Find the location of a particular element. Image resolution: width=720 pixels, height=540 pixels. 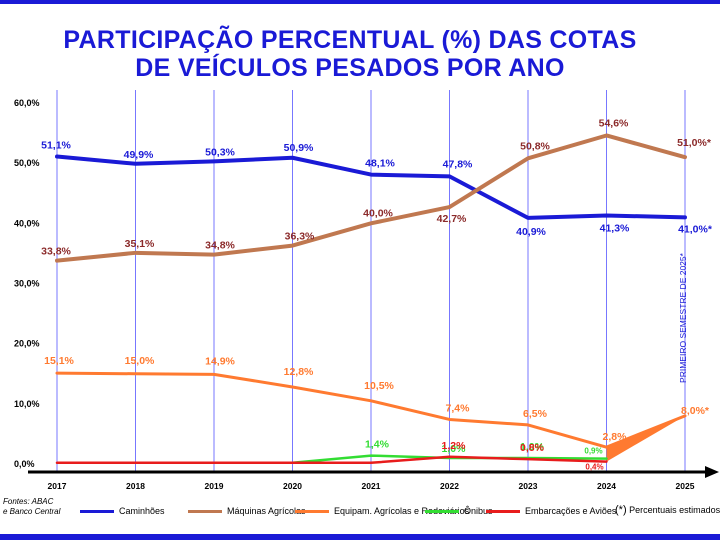

legend-swatch-onibus is located at coordinates (442, 511).